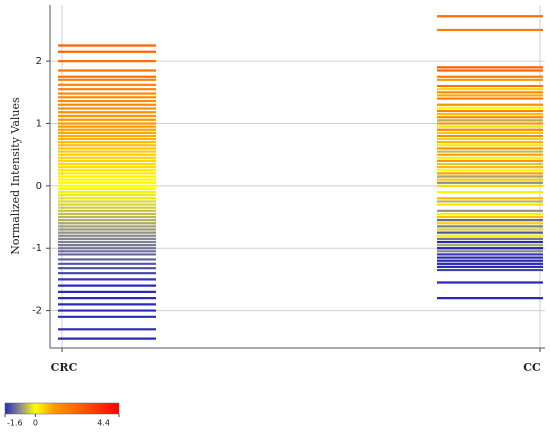 The width and height of the screenshot is (550, 433). I want to click on colorbar-gradient, so click(62, 408).